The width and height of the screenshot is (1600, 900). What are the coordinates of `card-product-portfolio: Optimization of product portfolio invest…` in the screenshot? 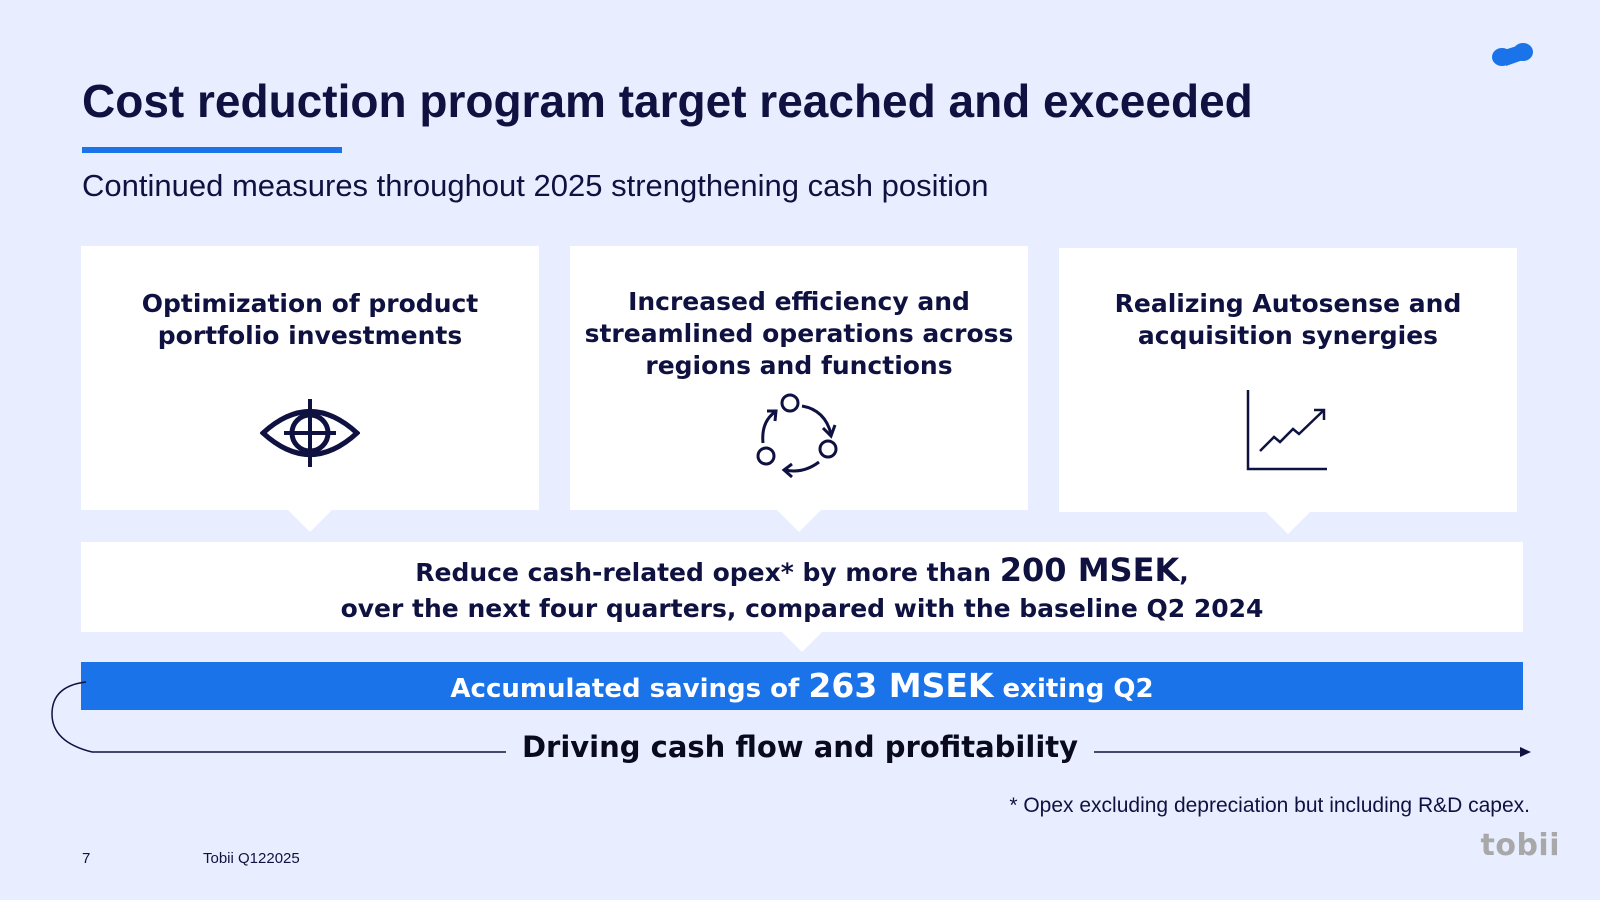 It's located at (310, 389).